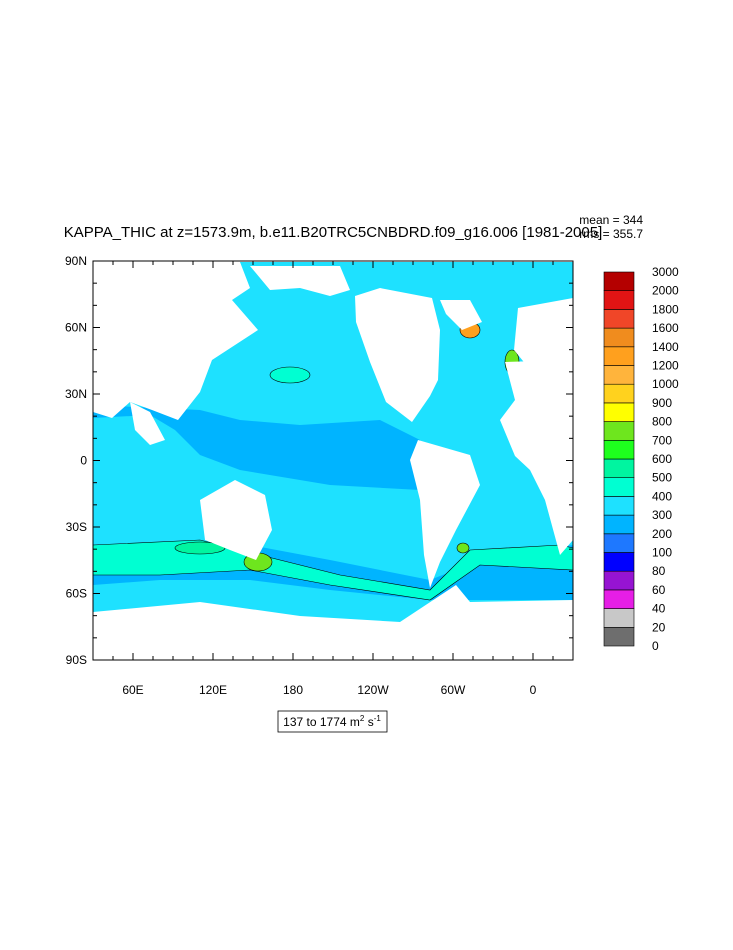 The height and width of the screenshot is (950, 733). What do you see at coordinates (368, 722) in the screenshot?
I see `range-text: s` at bounding box center [368, 722].